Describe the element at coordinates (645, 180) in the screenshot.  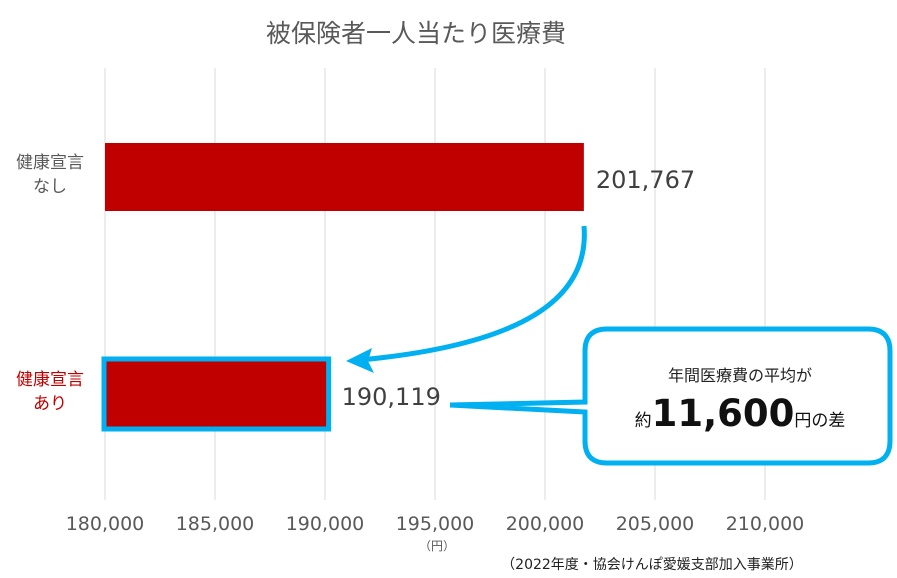
I see `data-label: 201,767` at that location.